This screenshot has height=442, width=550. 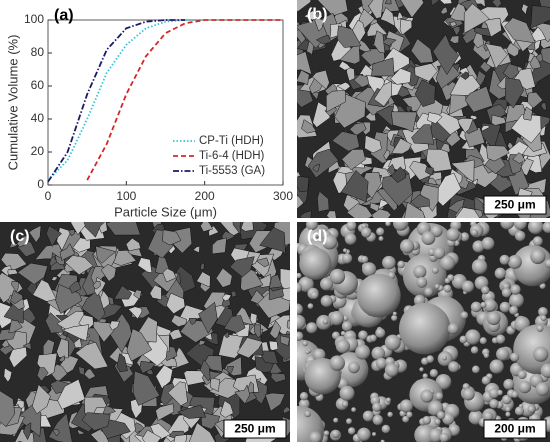 I want to click on x-tick-label: 200, so click(x=205, y=196).